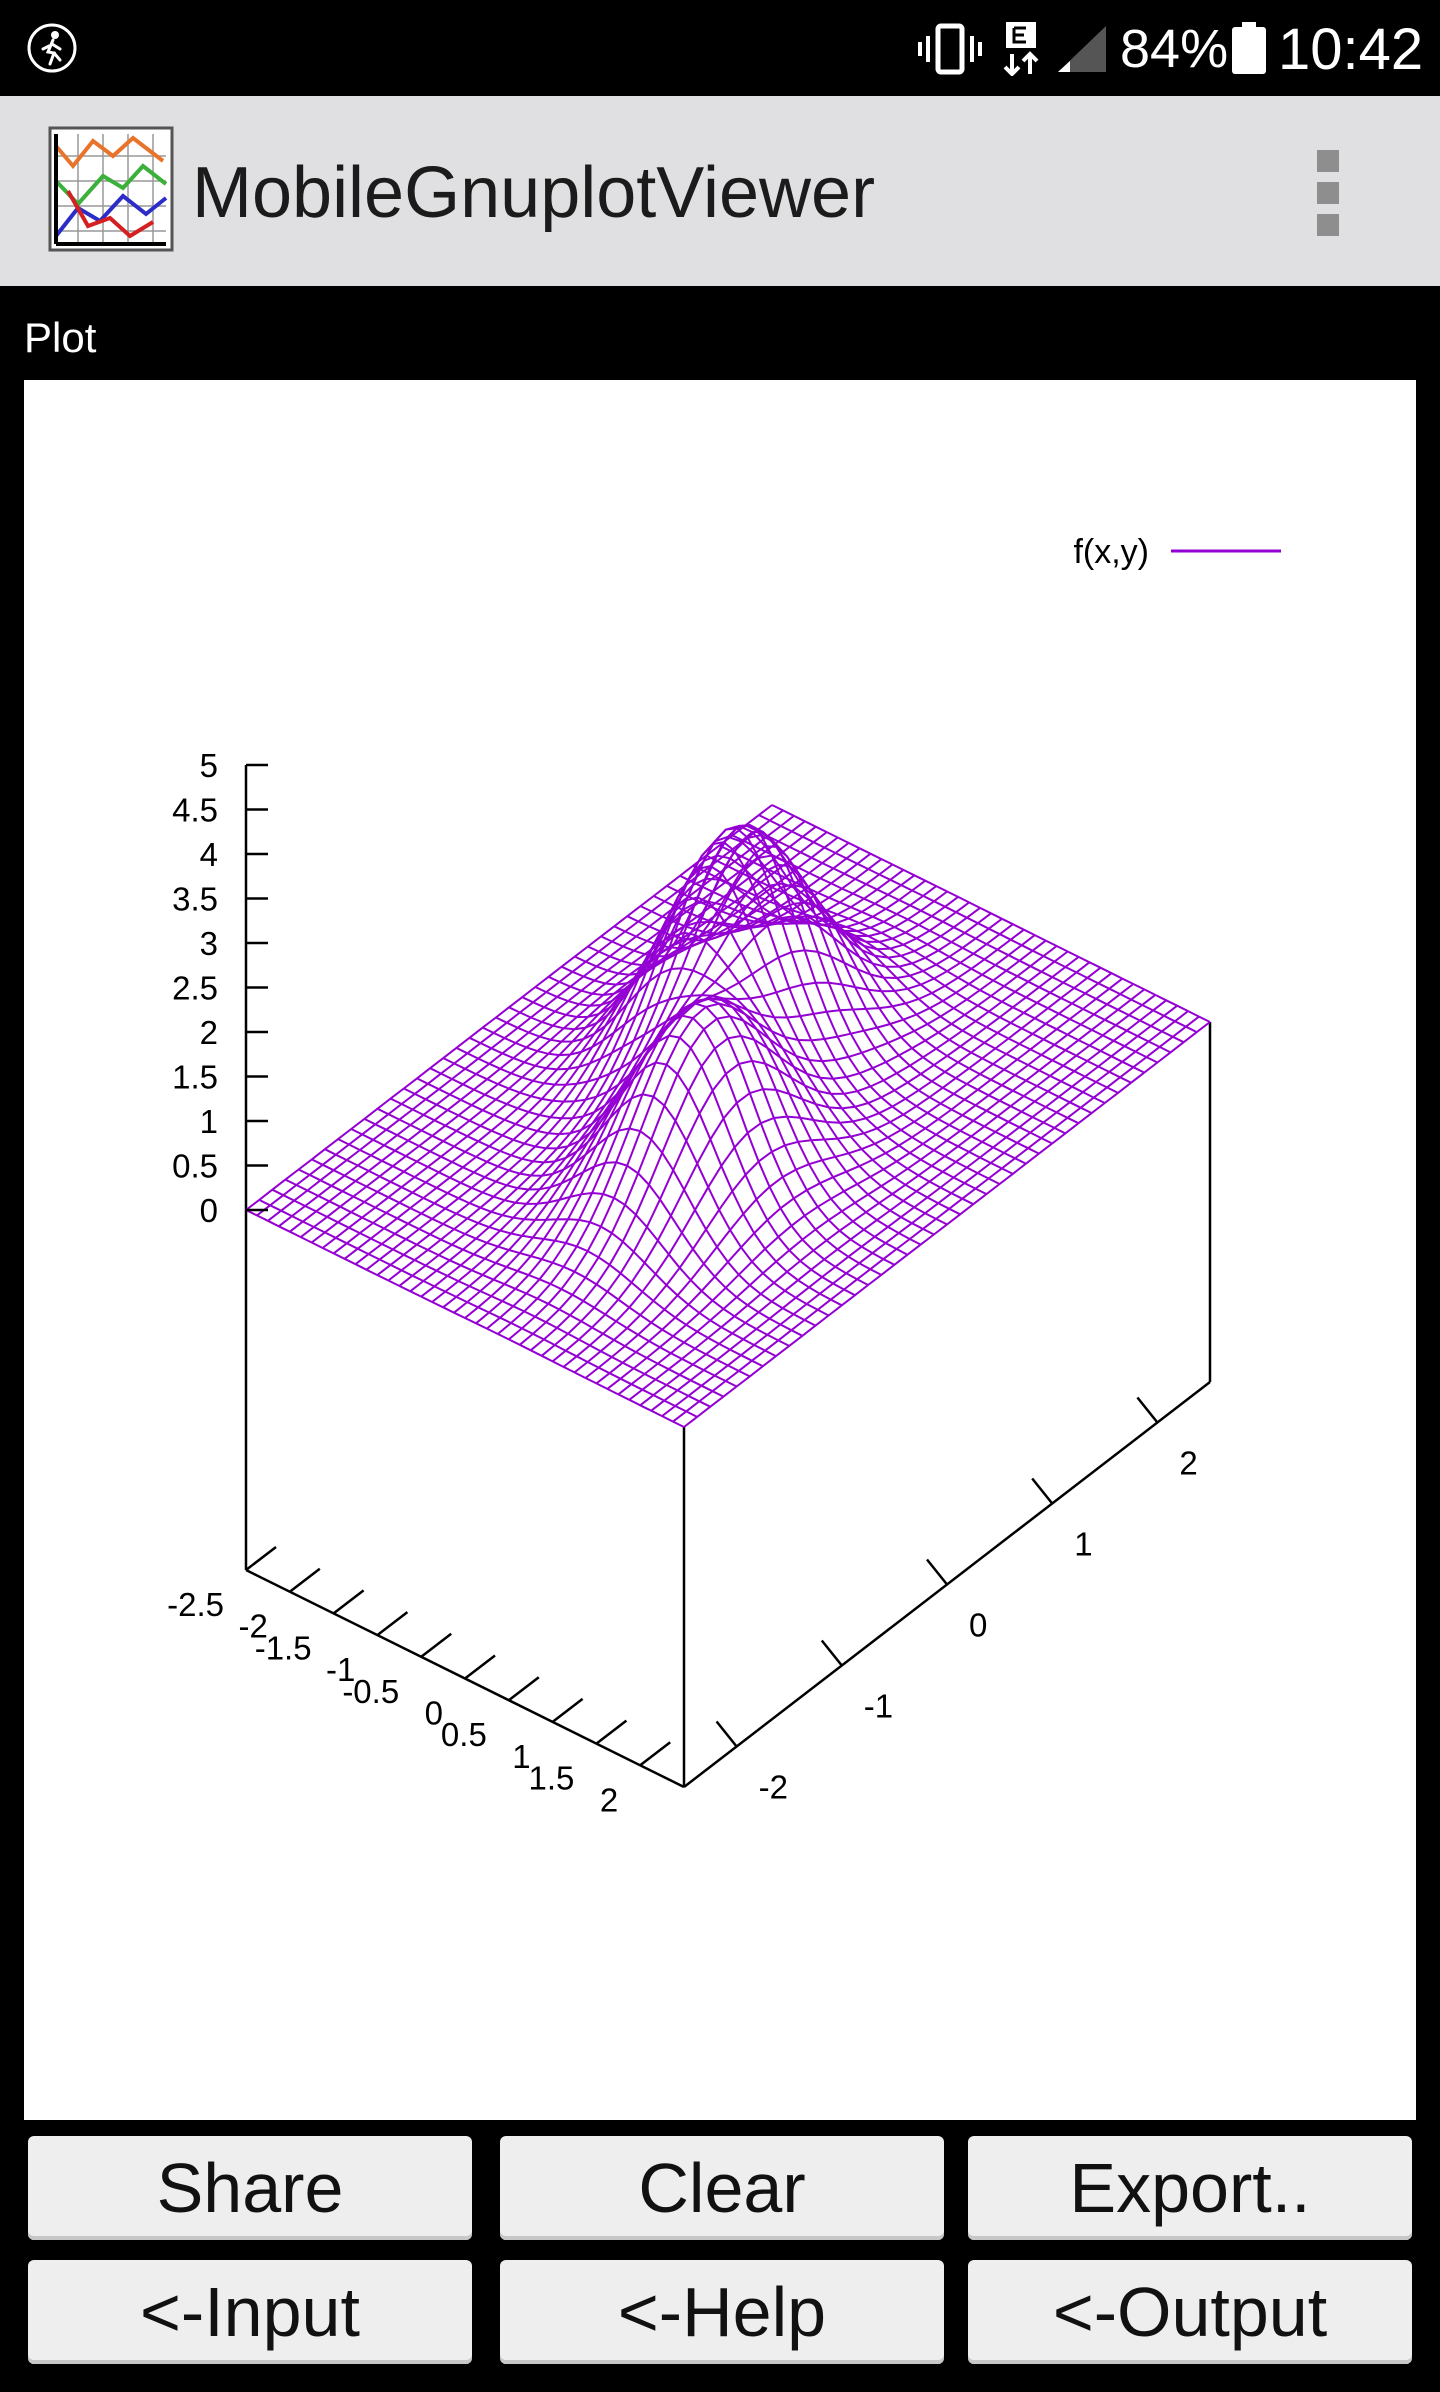 Image resolution: width=1440 pixels, height=2392 pixels. Describe the element at coordinates (195, 1166) in the screenshot. I see `z-tick-label: 0.5` at that location.